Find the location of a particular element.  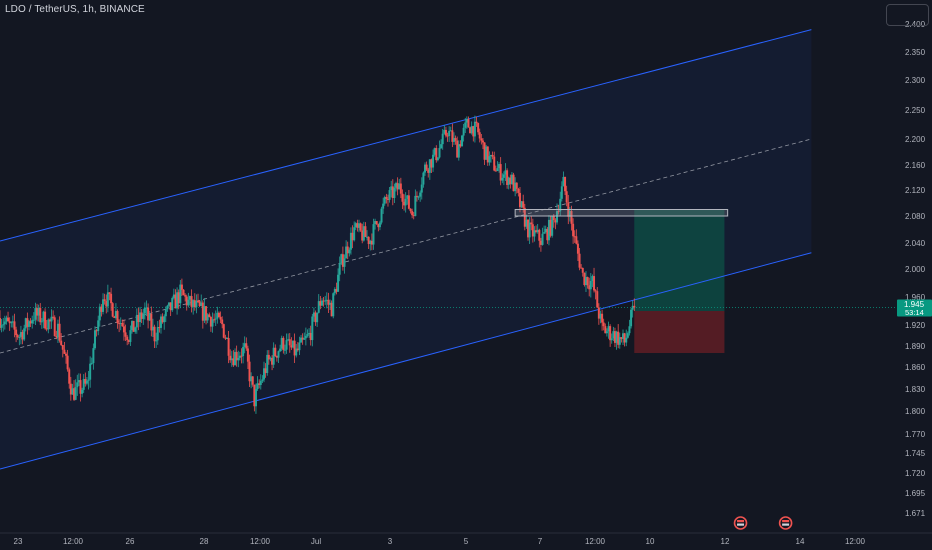

bar-countdown: 53:14 is located at coordinates (914, 312).